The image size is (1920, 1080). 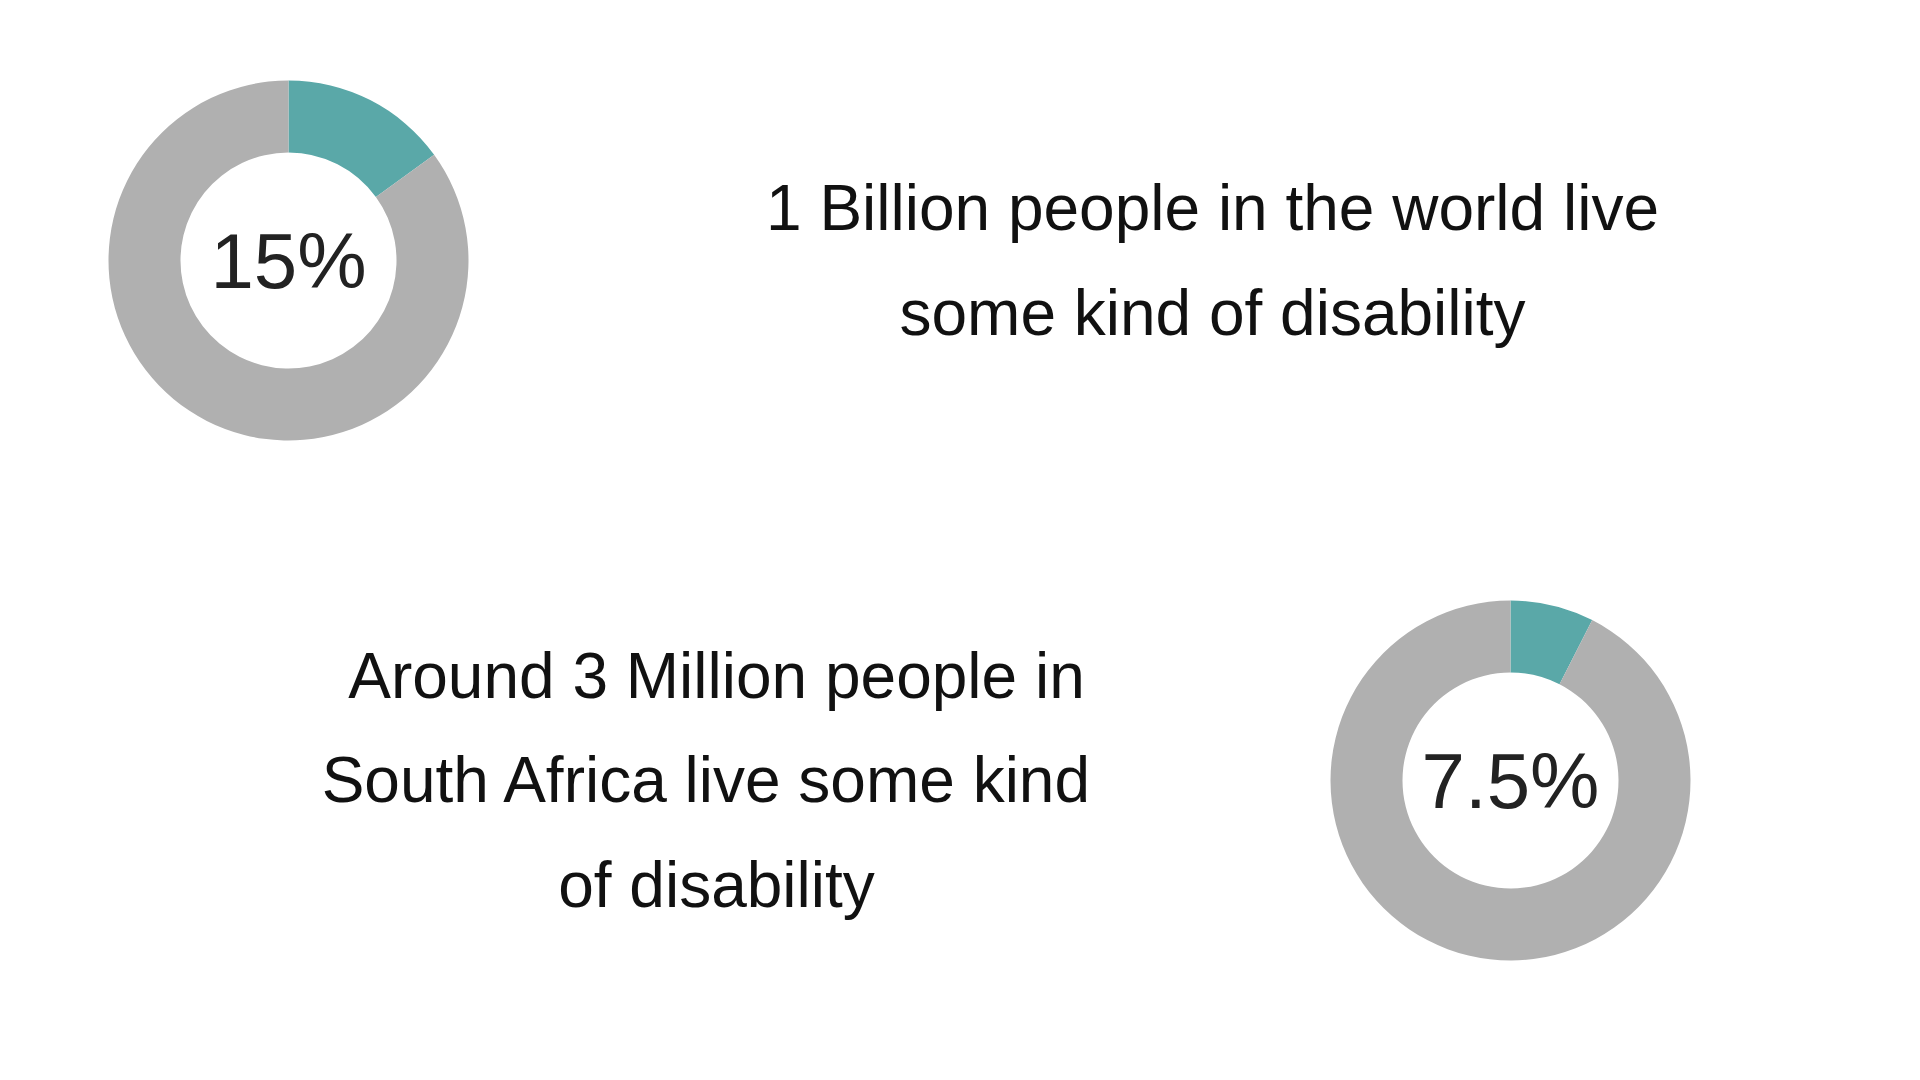 I want to click on text: 15%, so click(x=288, y=260).